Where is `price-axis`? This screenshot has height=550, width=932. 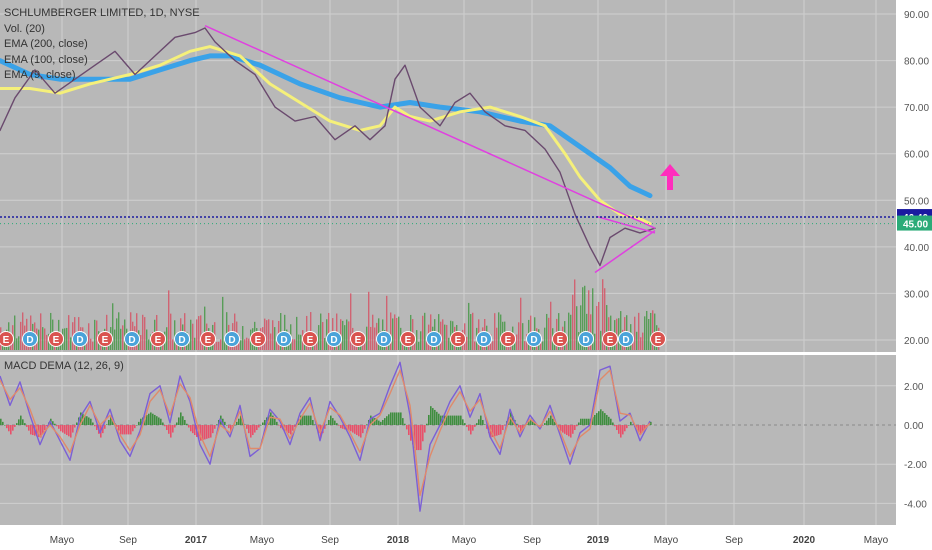
price-axis is located at coordinates (914, 262).